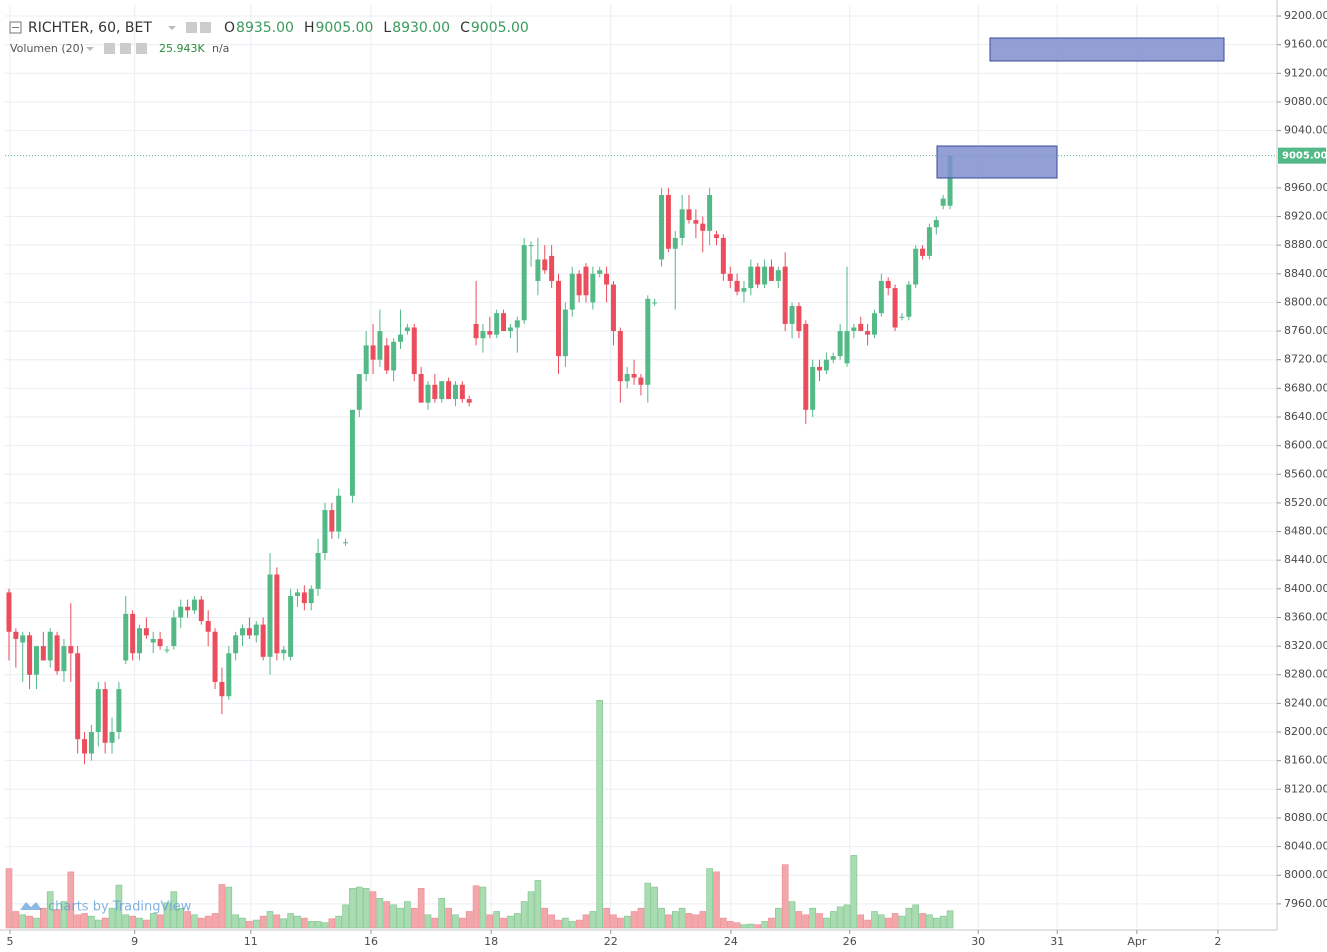  What do you see at coordinates (1305, 616) in the screenshot?
I see `y-tick-label: 8360.00` at bounding box center [1305, 616].